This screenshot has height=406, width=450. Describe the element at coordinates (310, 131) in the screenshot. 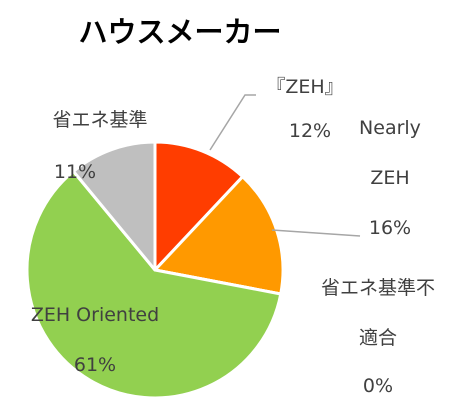

I see `value-label: 12%` at that location.